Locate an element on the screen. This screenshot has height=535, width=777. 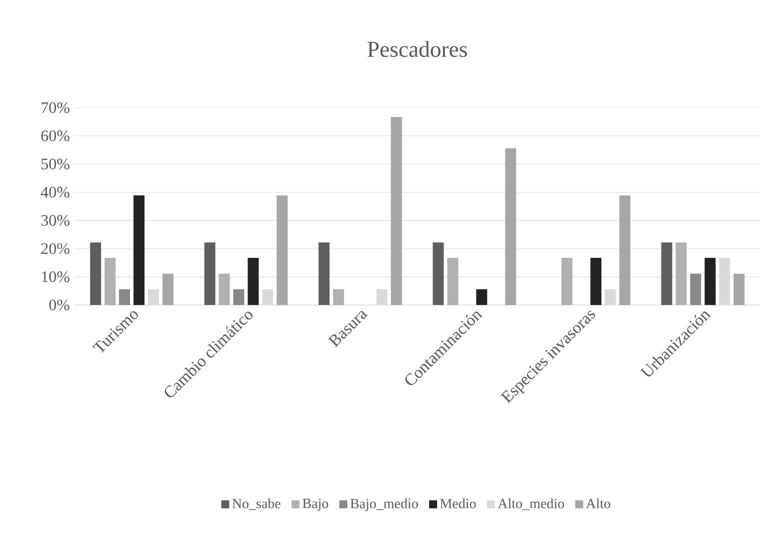
y-tick-label: 50% is located at coordinates (56, 164).